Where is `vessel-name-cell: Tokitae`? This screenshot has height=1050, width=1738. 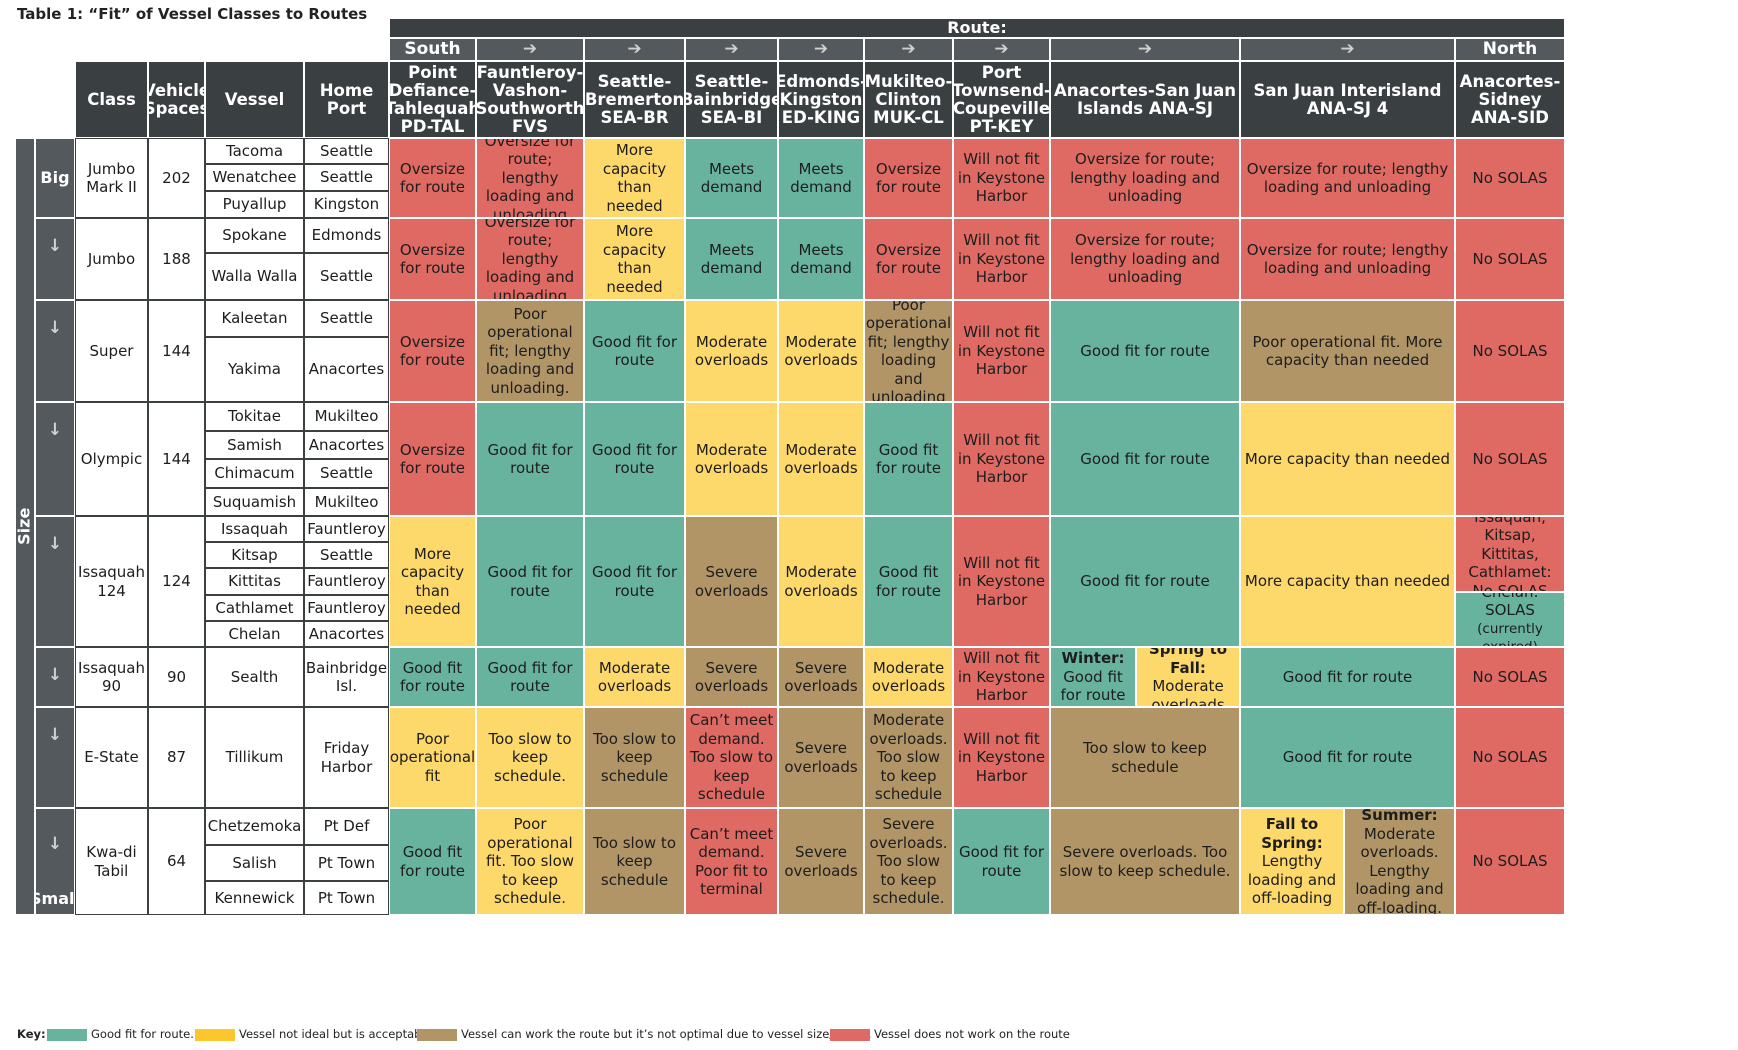
vessel-name-cell: Tokitae is located at coordinates (254, 416).